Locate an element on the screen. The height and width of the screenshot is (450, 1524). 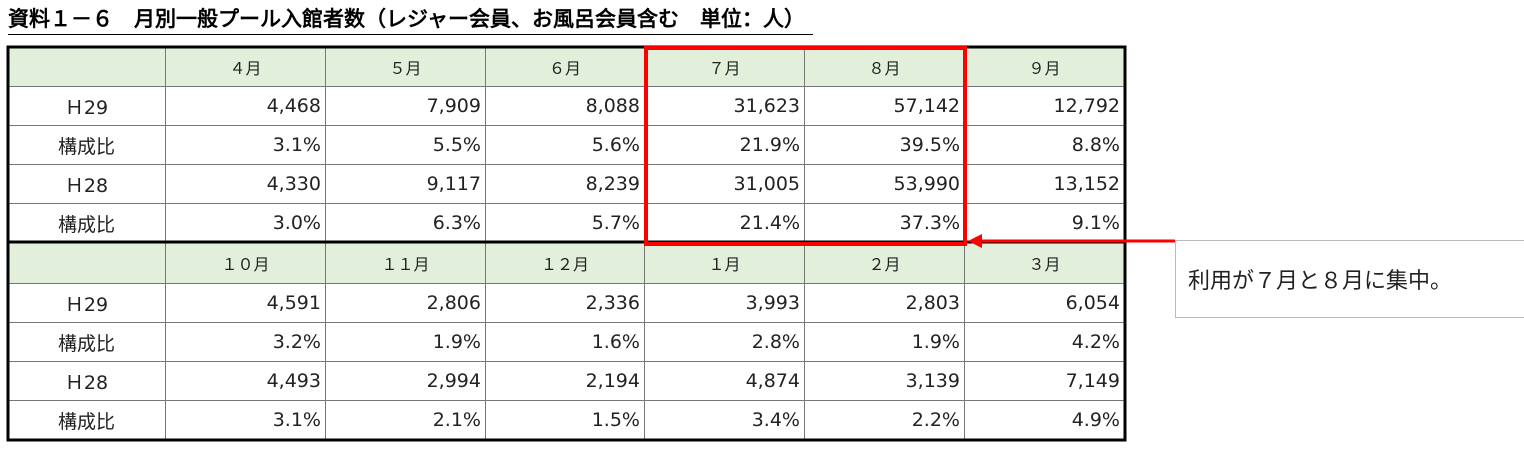
value-cell: 4.9% is located at coordinates (1045, 420).